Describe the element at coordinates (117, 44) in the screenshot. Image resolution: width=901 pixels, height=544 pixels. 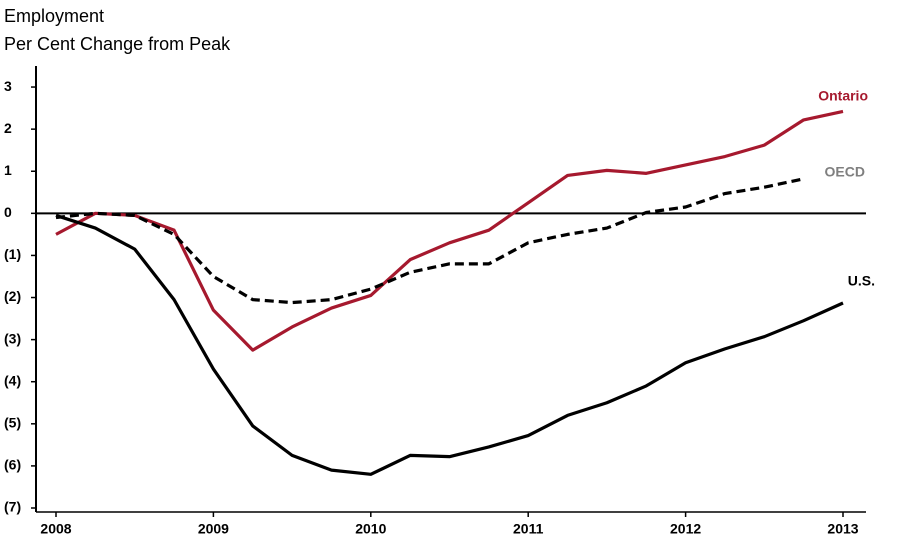
I see `chart-subtitle: Per Cent Change from Peak` at that location.